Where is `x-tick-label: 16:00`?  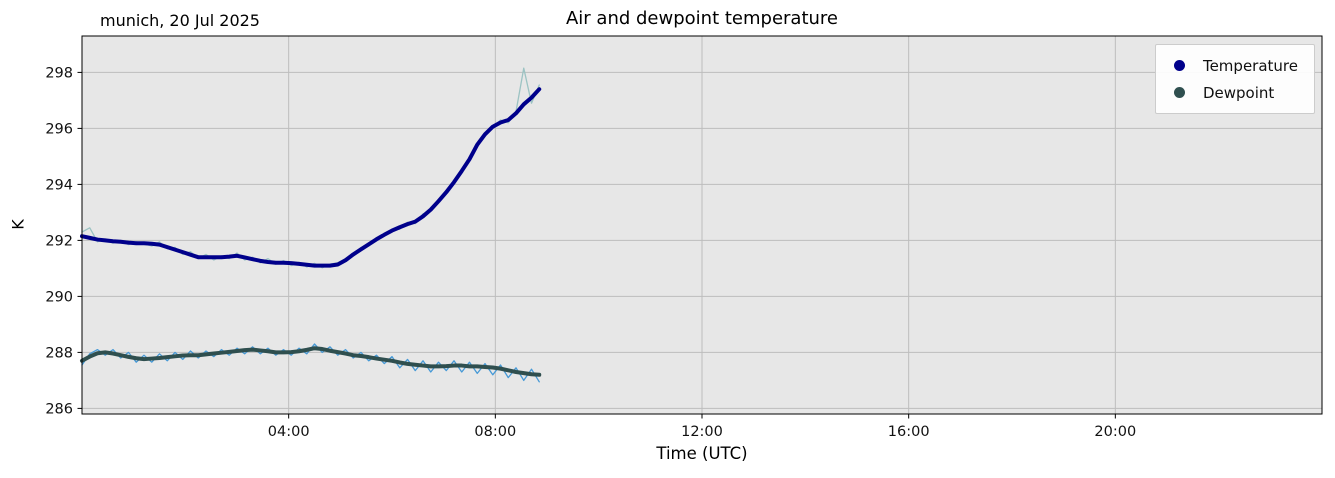 x-tick-label: 16:00 is located at coordinates (909, 432).